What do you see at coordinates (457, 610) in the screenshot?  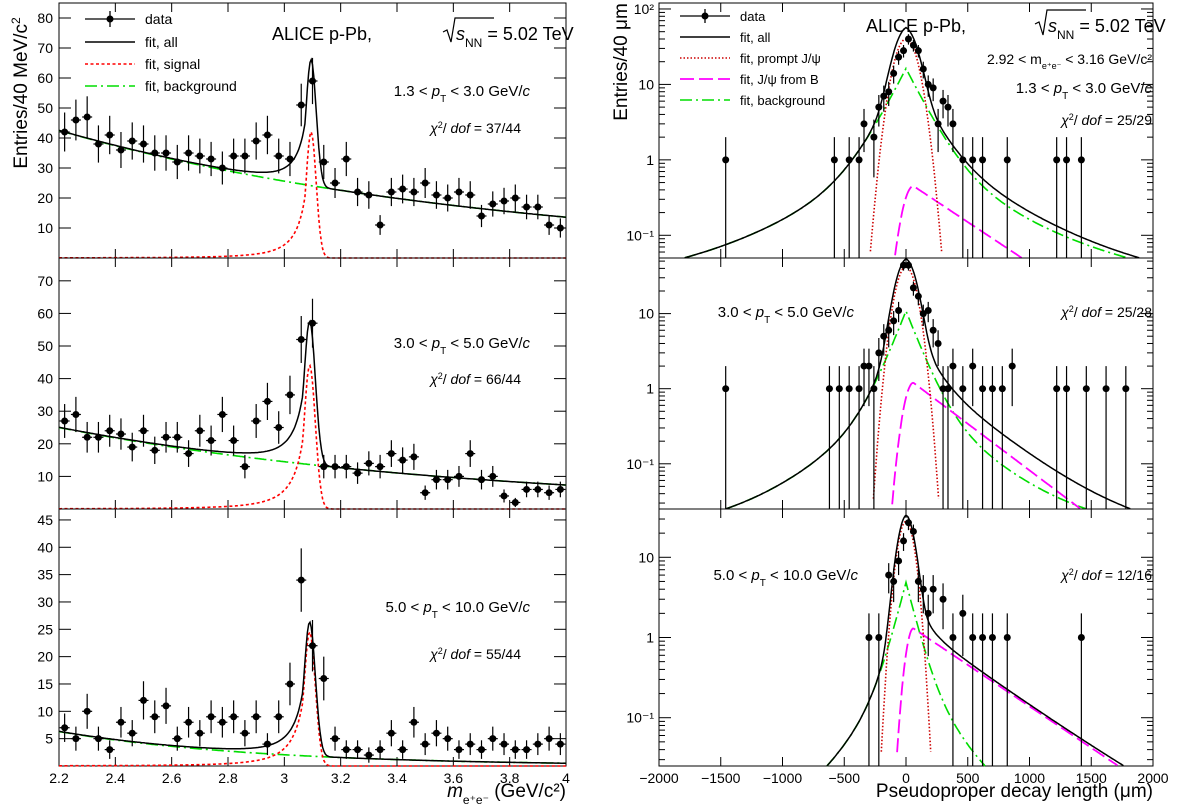 I see `pt-range-label: 5.0 < pT < 10.0 GeV/c` at bounding box center [457, 610].